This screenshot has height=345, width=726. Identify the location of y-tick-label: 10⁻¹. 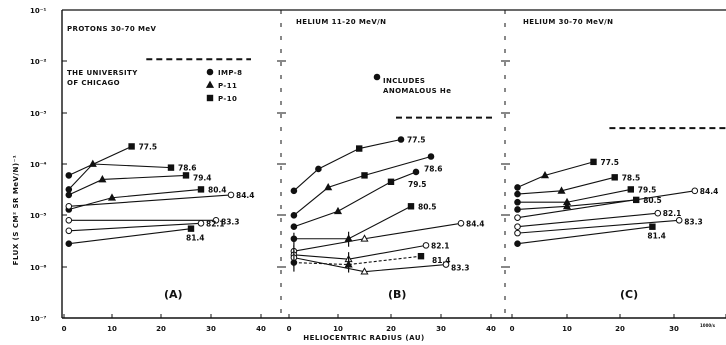
(38, 11).